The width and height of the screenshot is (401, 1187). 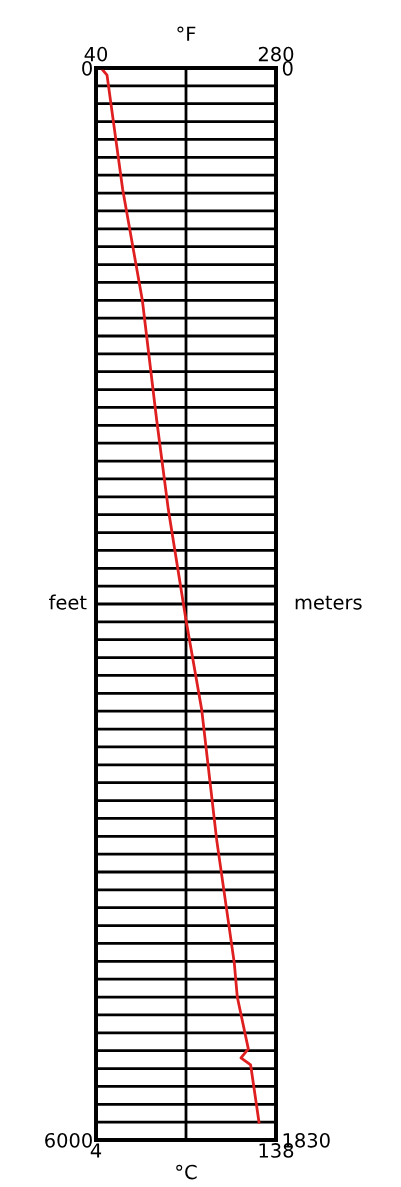 What do you see at coordinates (96, 1150) in the screenshot?
I see `x-tick-label: 4` at bounding box center [96, 1150].